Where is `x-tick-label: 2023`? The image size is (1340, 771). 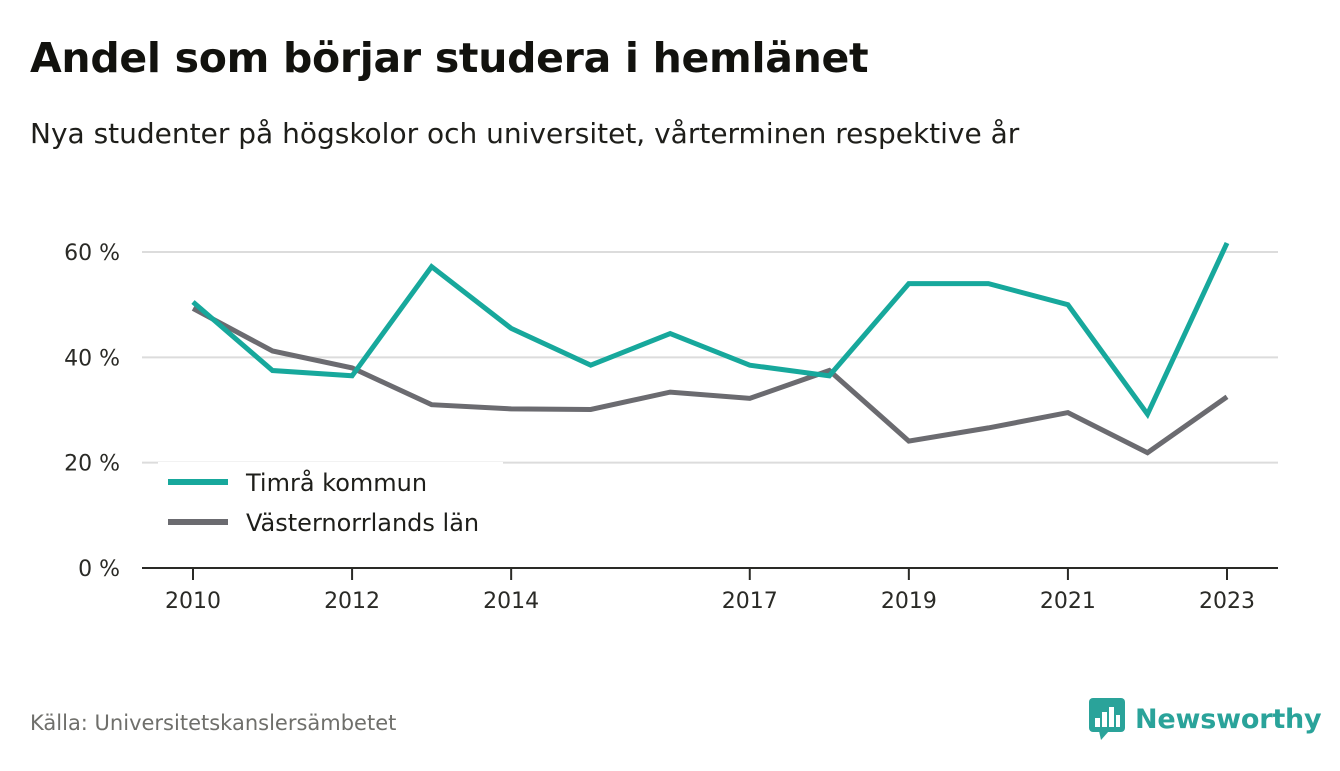
x-tick-label: 2023 is located at coordinates (1227, 601).